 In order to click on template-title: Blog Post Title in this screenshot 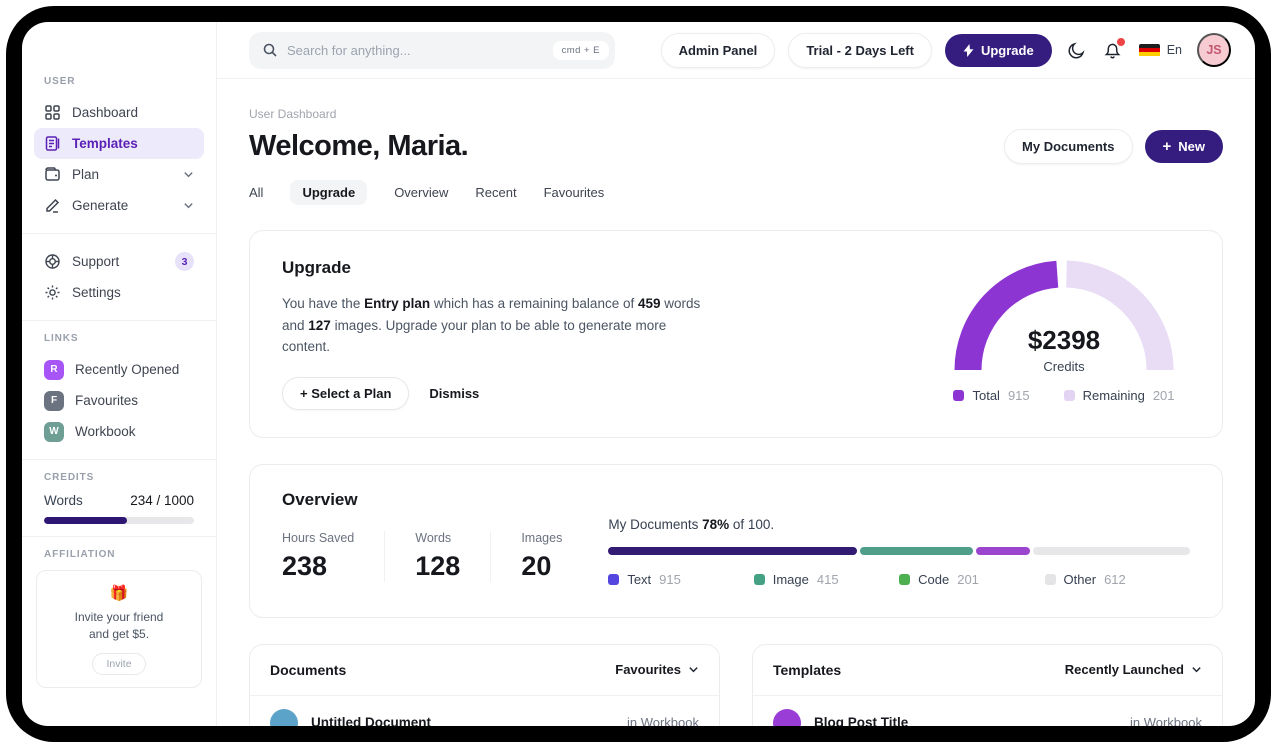, I will do `click(861, 720)`.